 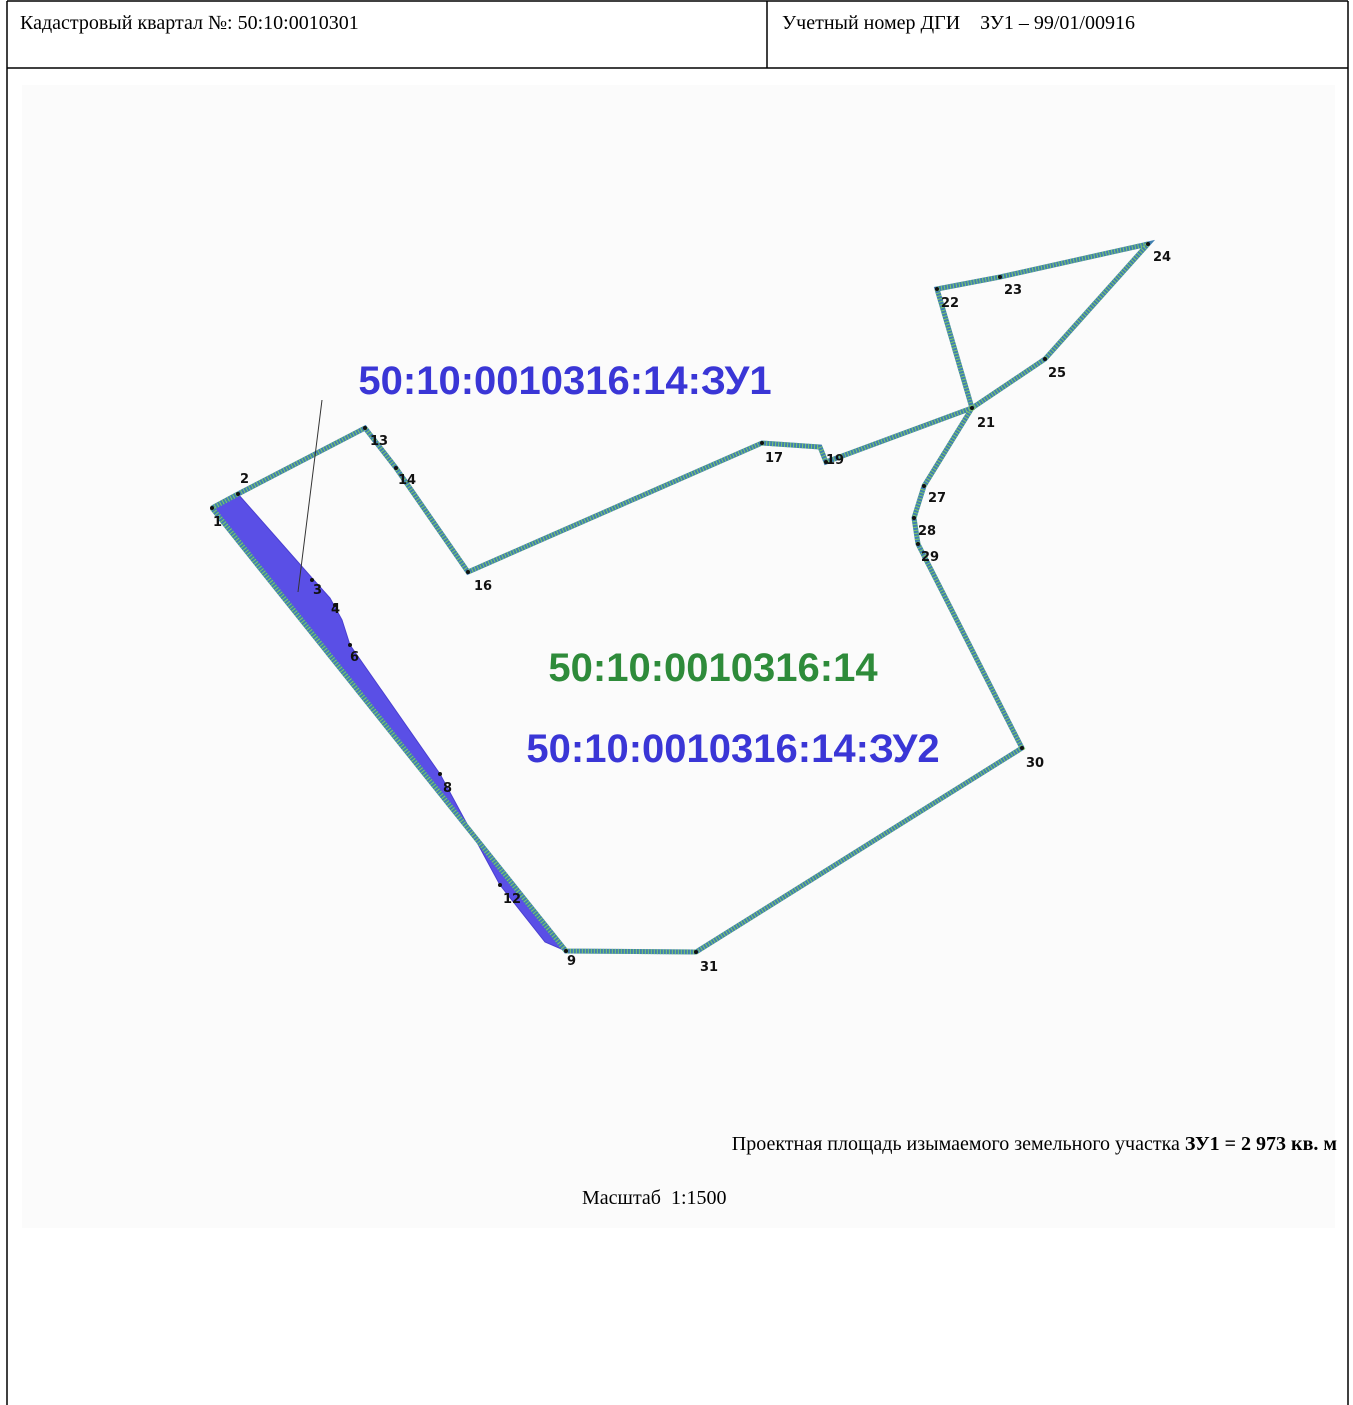 I want to click on point-label: 23, so click(x=1013, y=290).